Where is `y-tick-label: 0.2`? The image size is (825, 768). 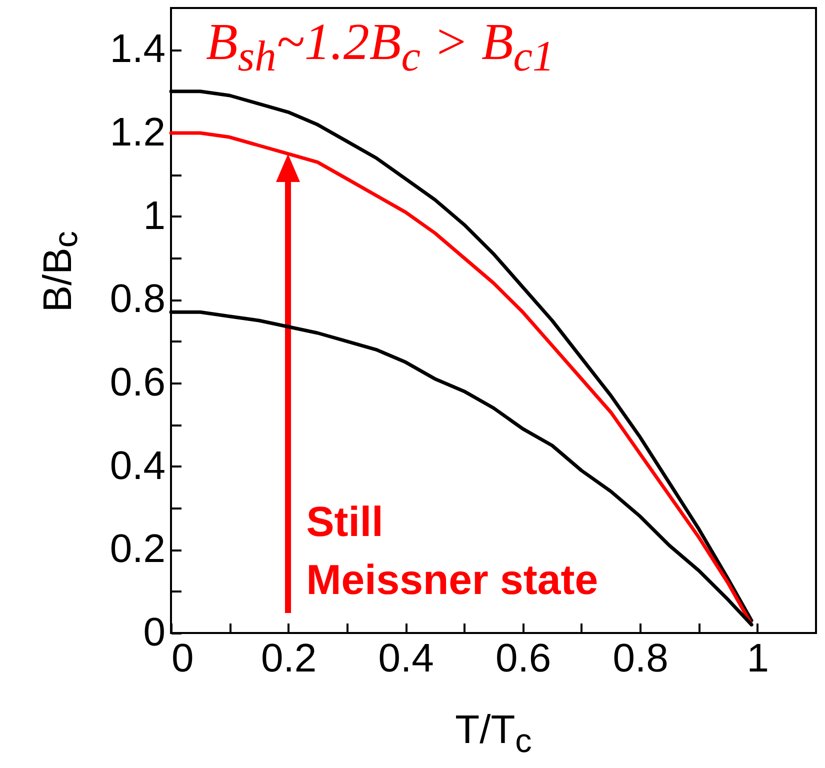
y-tick-label: 0.2 is located at coordinates (138, 549).